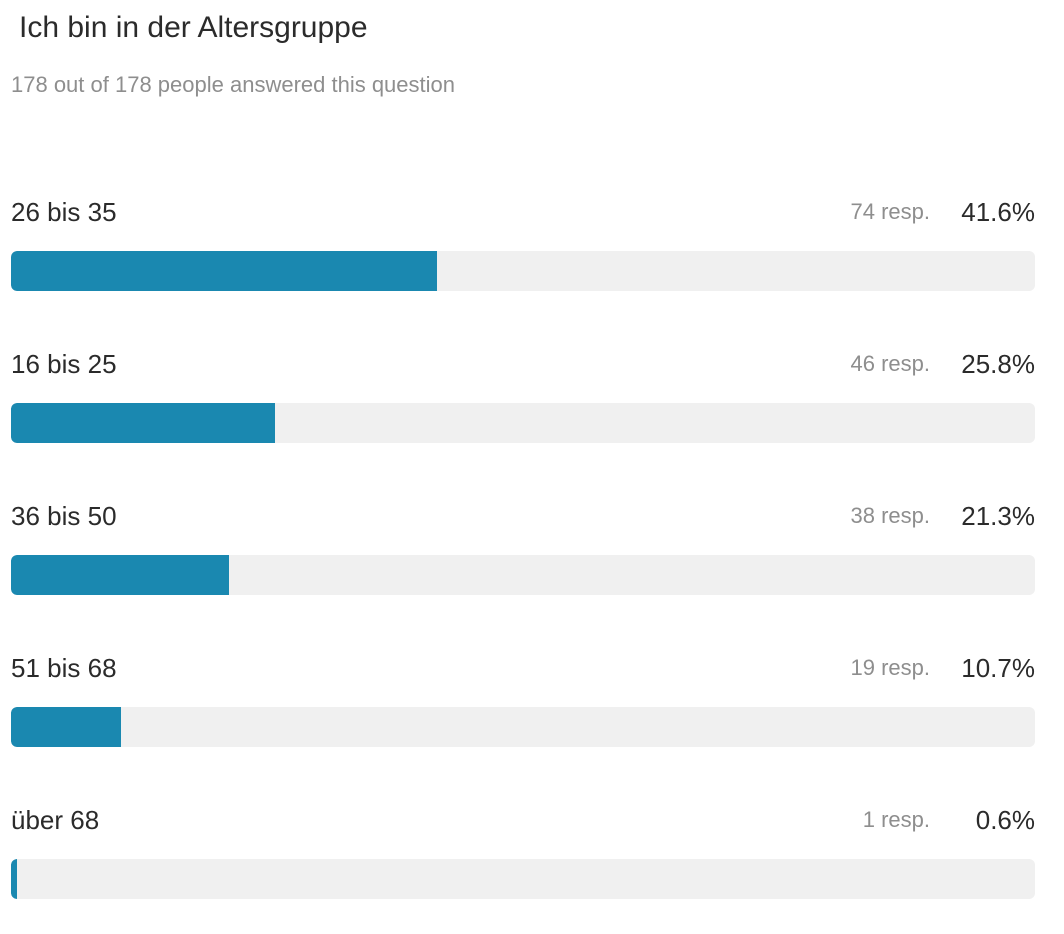 The image size is (1064, 934). Describe the element at coordinates (64, 668) in the screenshot. I see `answer-label: 51 bis 68` at that location.